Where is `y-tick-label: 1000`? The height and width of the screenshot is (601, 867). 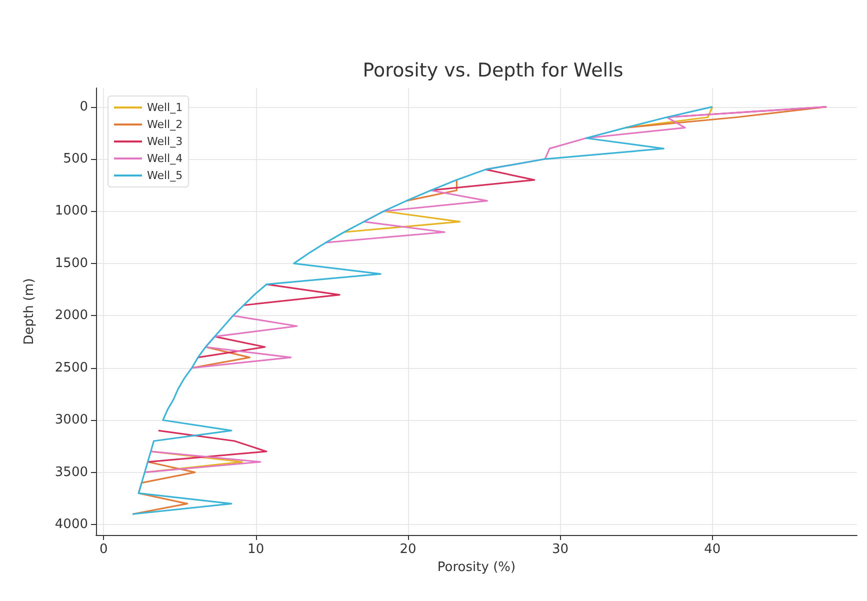
y-tick-label: 1000 is located at coordinates (71, 211).